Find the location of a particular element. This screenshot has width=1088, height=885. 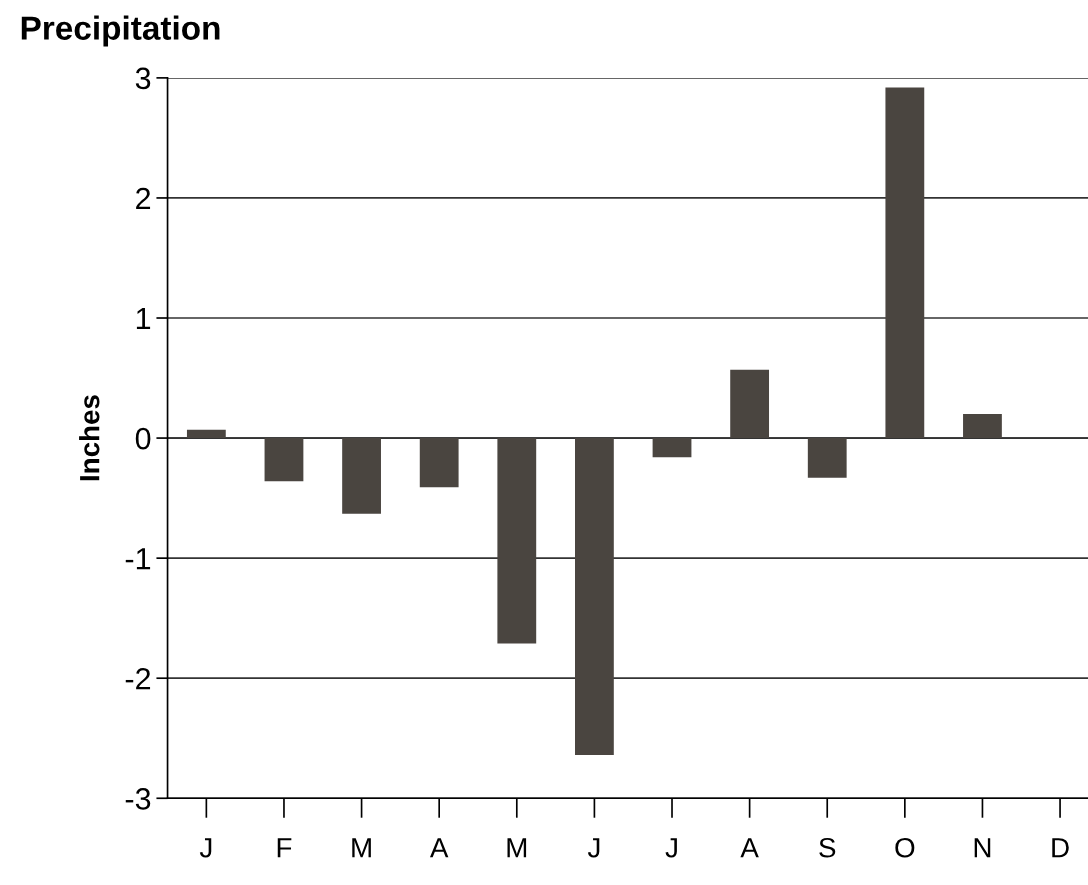

y-tick-label: 3 is located at coordinates (143, 78).